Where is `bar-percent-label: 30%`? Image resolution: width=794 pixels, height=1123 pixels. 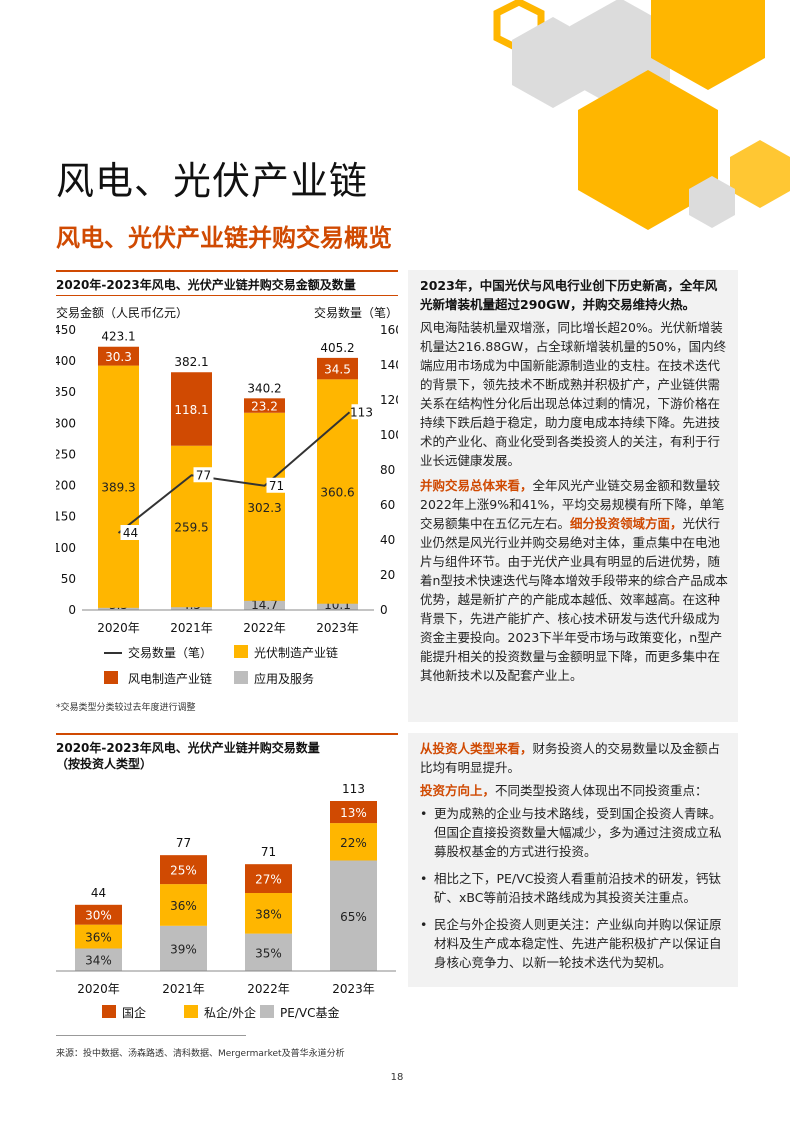 bar-percent-label: 30% is located at coordinates (98, 916).